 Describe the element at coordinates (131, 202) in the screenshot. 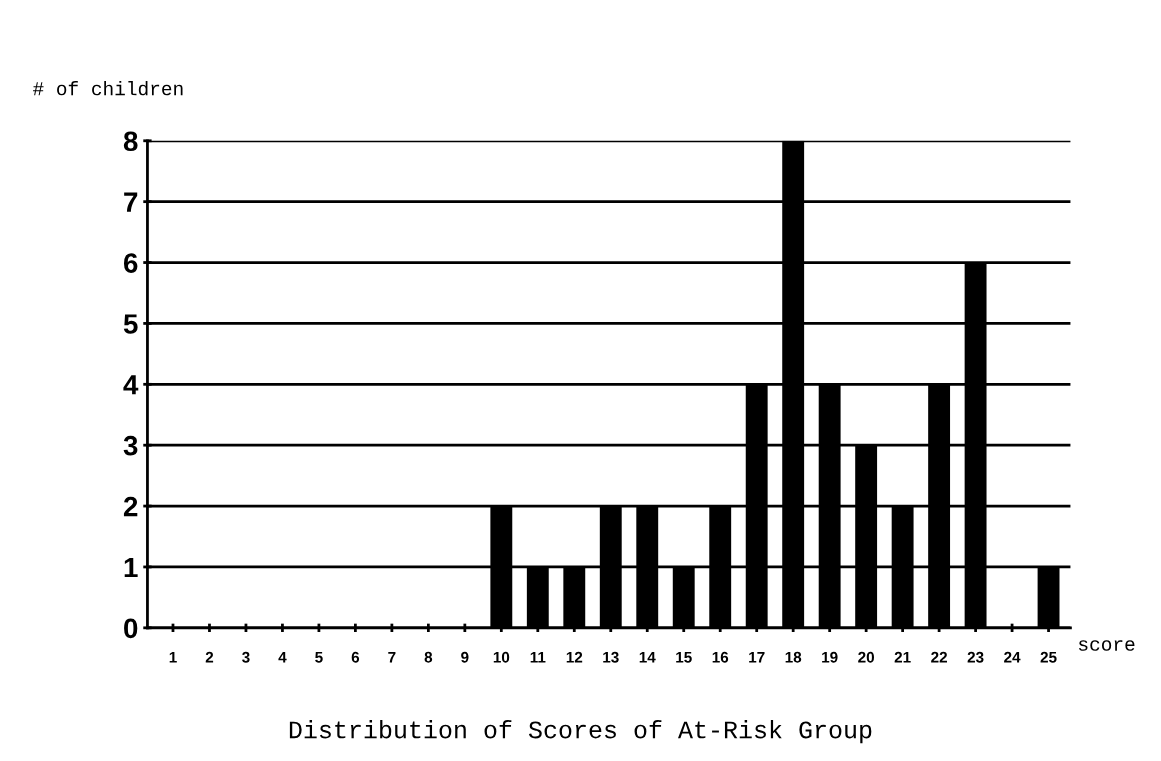

I see `y-tick-label: 7` at that location.